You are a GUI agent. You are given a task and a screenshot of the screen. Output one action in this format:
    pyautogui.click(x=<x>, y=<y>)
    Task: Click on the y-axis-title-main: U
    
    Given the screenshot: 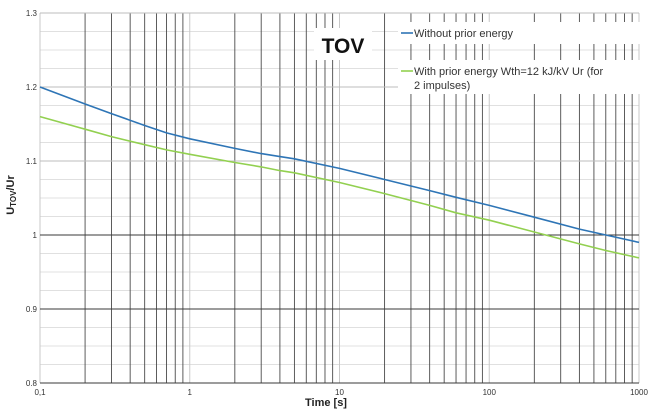 What is the action you would take?
    pyautogui.click(x=11, y=211)
    